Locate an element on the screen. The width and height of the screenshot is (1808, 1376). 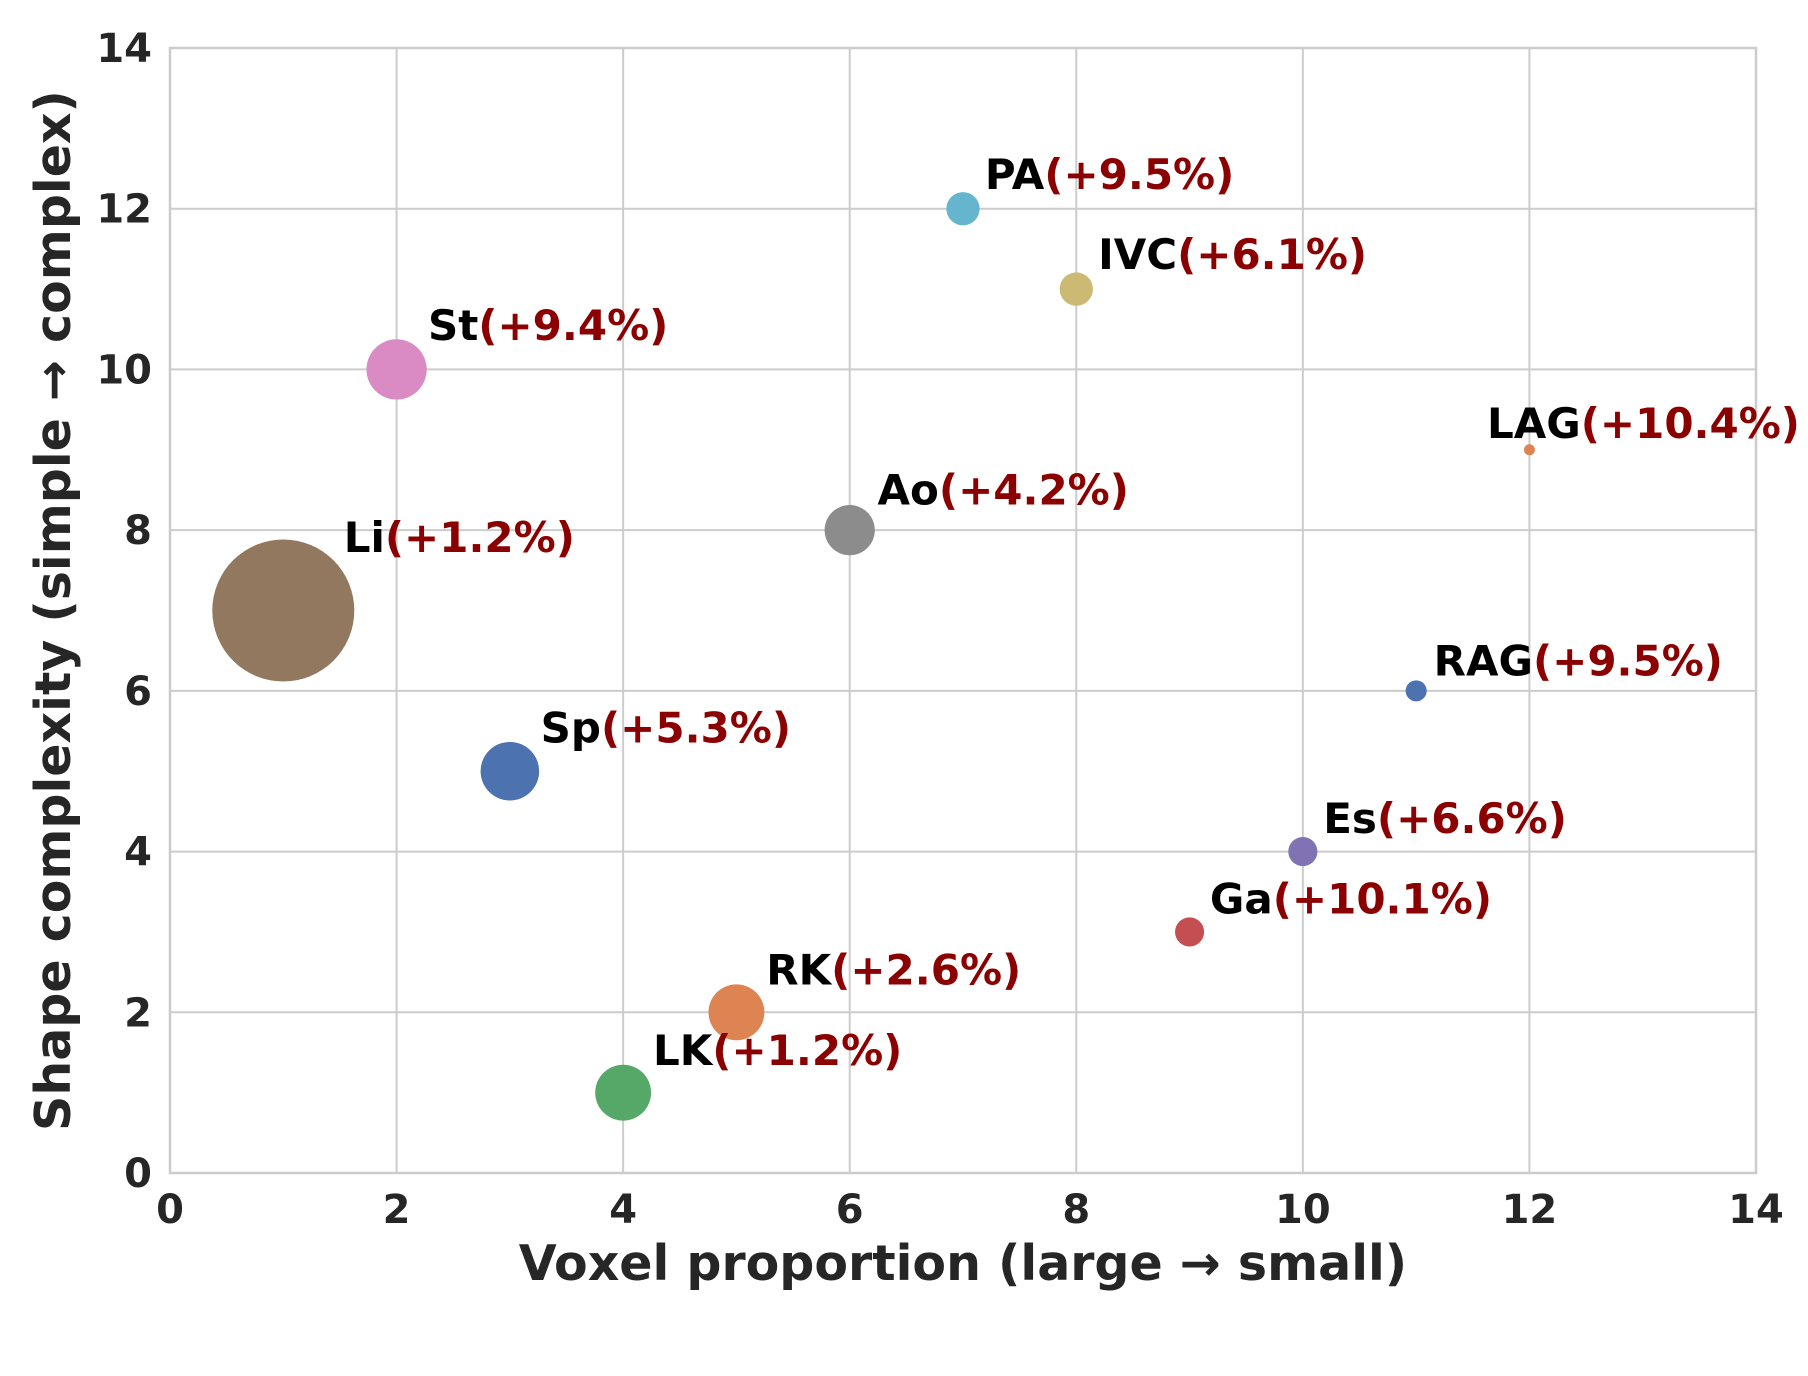
point-label-sp: Sp(+5.3%) is located at coordinates (666, 727).